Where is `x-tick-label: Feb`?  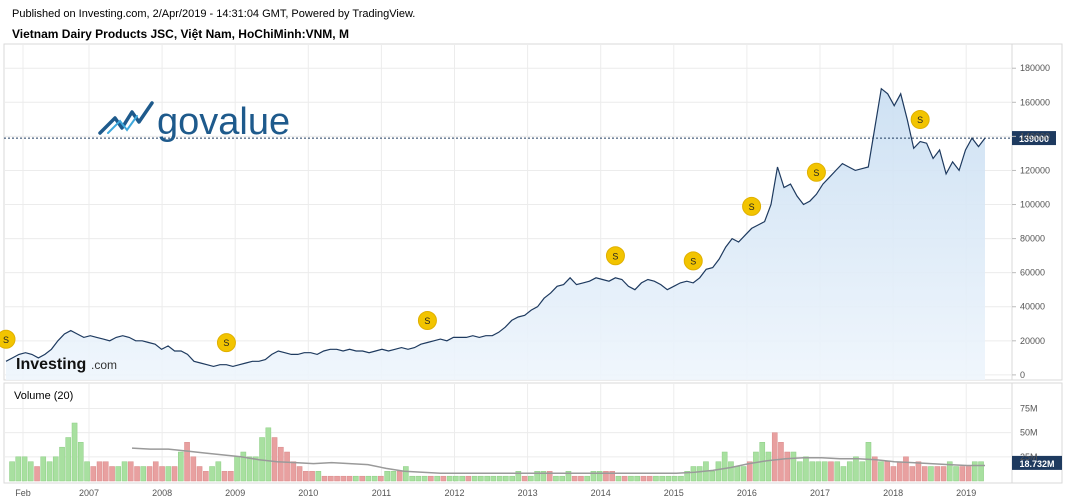 x-tick-label: Feb is located at coordinates (23, 493).